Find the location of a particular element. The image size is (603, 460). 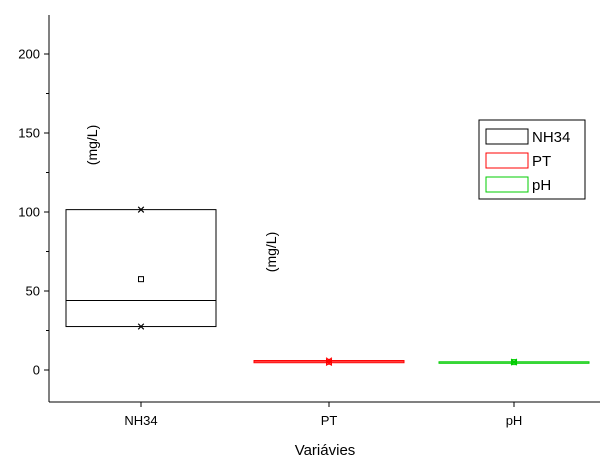

unit-annotation-2: (mg/L) is located at coordinates (271, 252).